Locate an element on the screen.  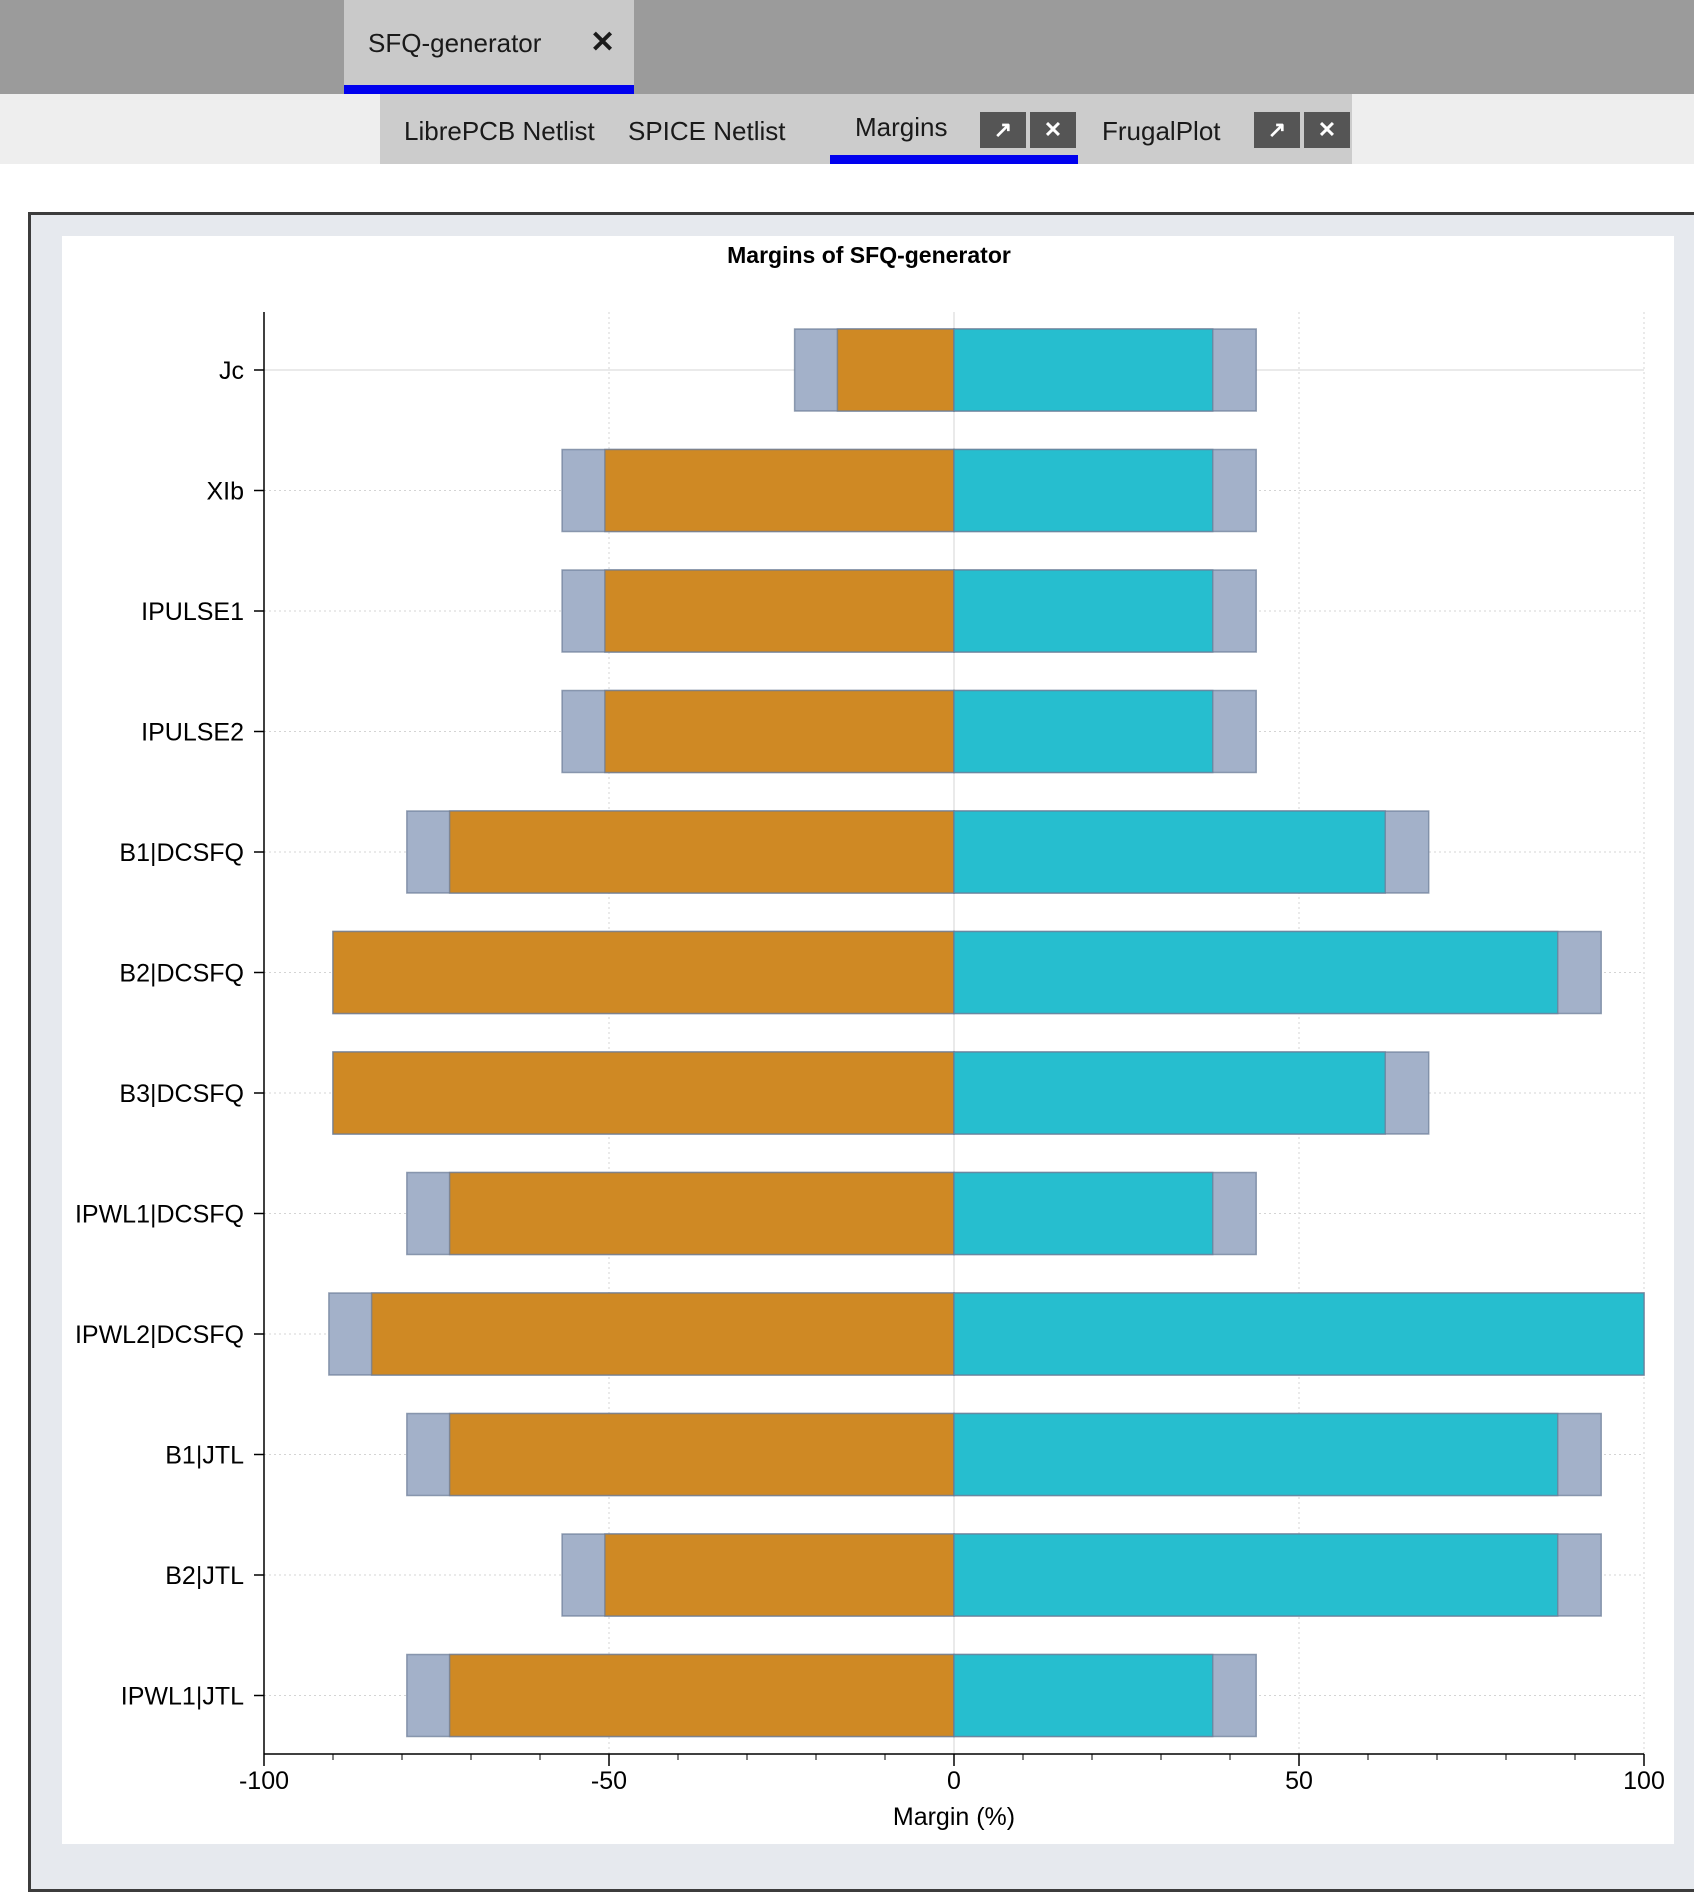
tab-label: SPICE Netlist is located at coordinates (707, 131).